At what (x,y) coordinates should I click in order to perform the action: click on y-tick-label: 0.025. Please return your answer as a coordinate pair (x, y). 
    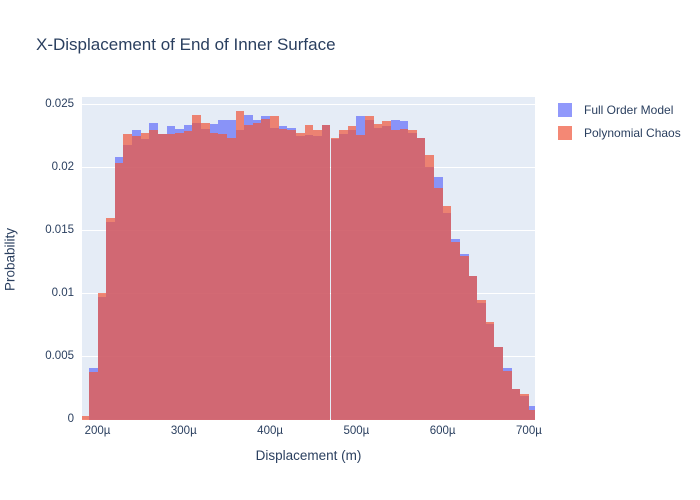
    Looking at the image, I should click on (59, 103).